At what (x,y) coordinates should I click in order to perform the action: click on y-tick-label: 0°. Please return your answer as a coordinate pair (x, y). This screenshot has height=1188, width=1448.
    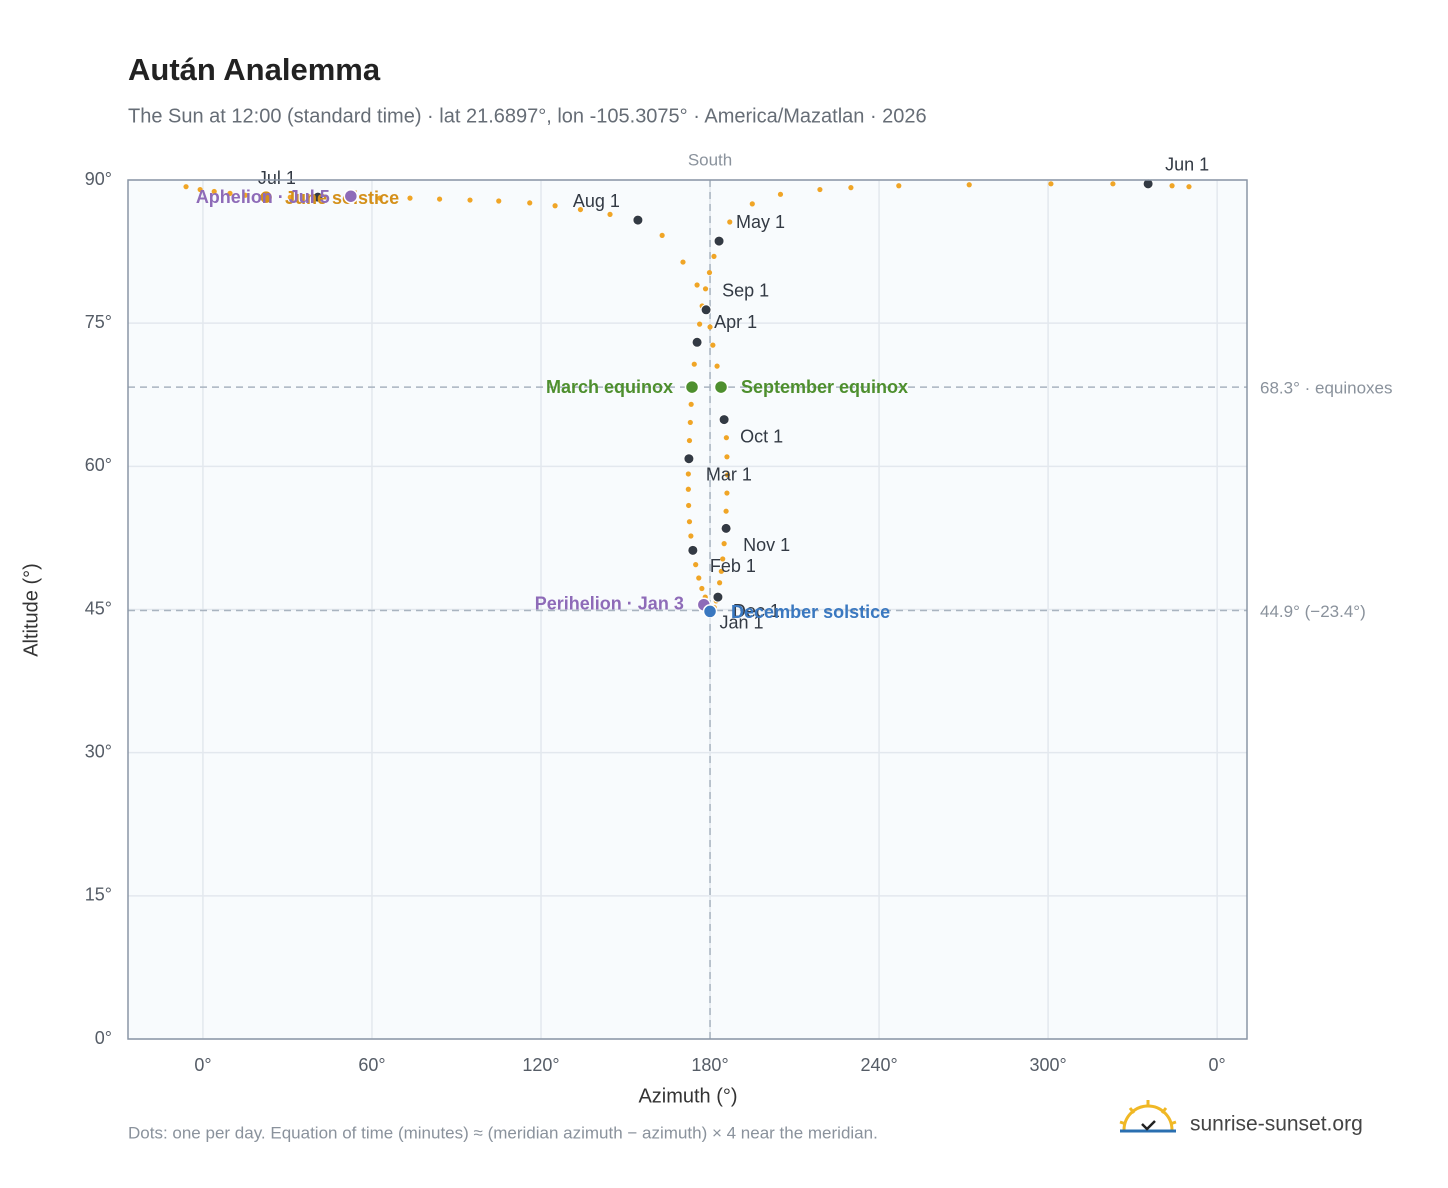
    Looking at the image, I should click on (103, 1038).